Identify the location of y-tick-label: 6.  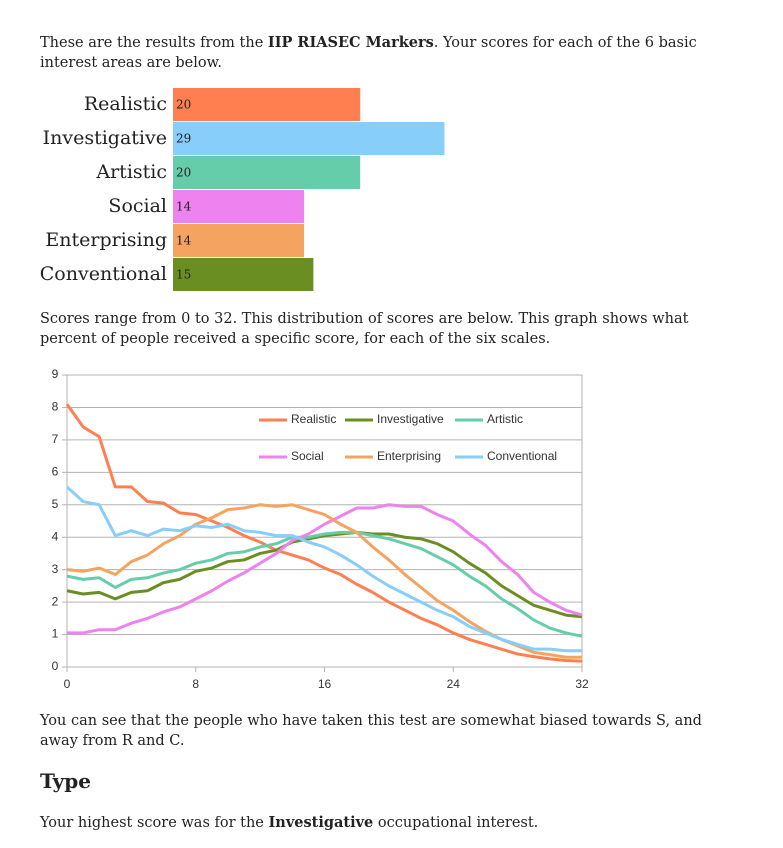
(55, 472).